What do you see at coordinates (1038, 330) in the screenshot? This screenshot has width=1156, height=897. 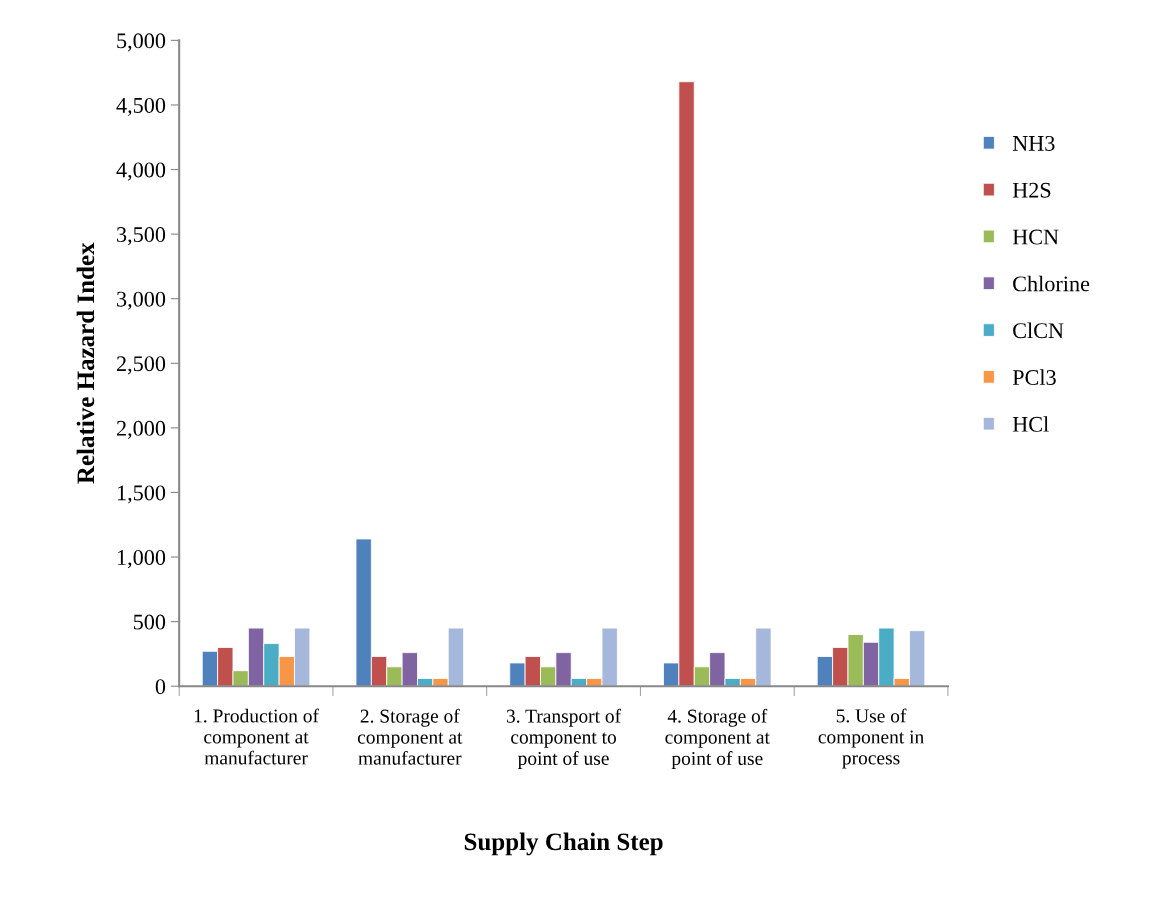 I see `legend-label: ClCN` at bounding box center [1038, 330].